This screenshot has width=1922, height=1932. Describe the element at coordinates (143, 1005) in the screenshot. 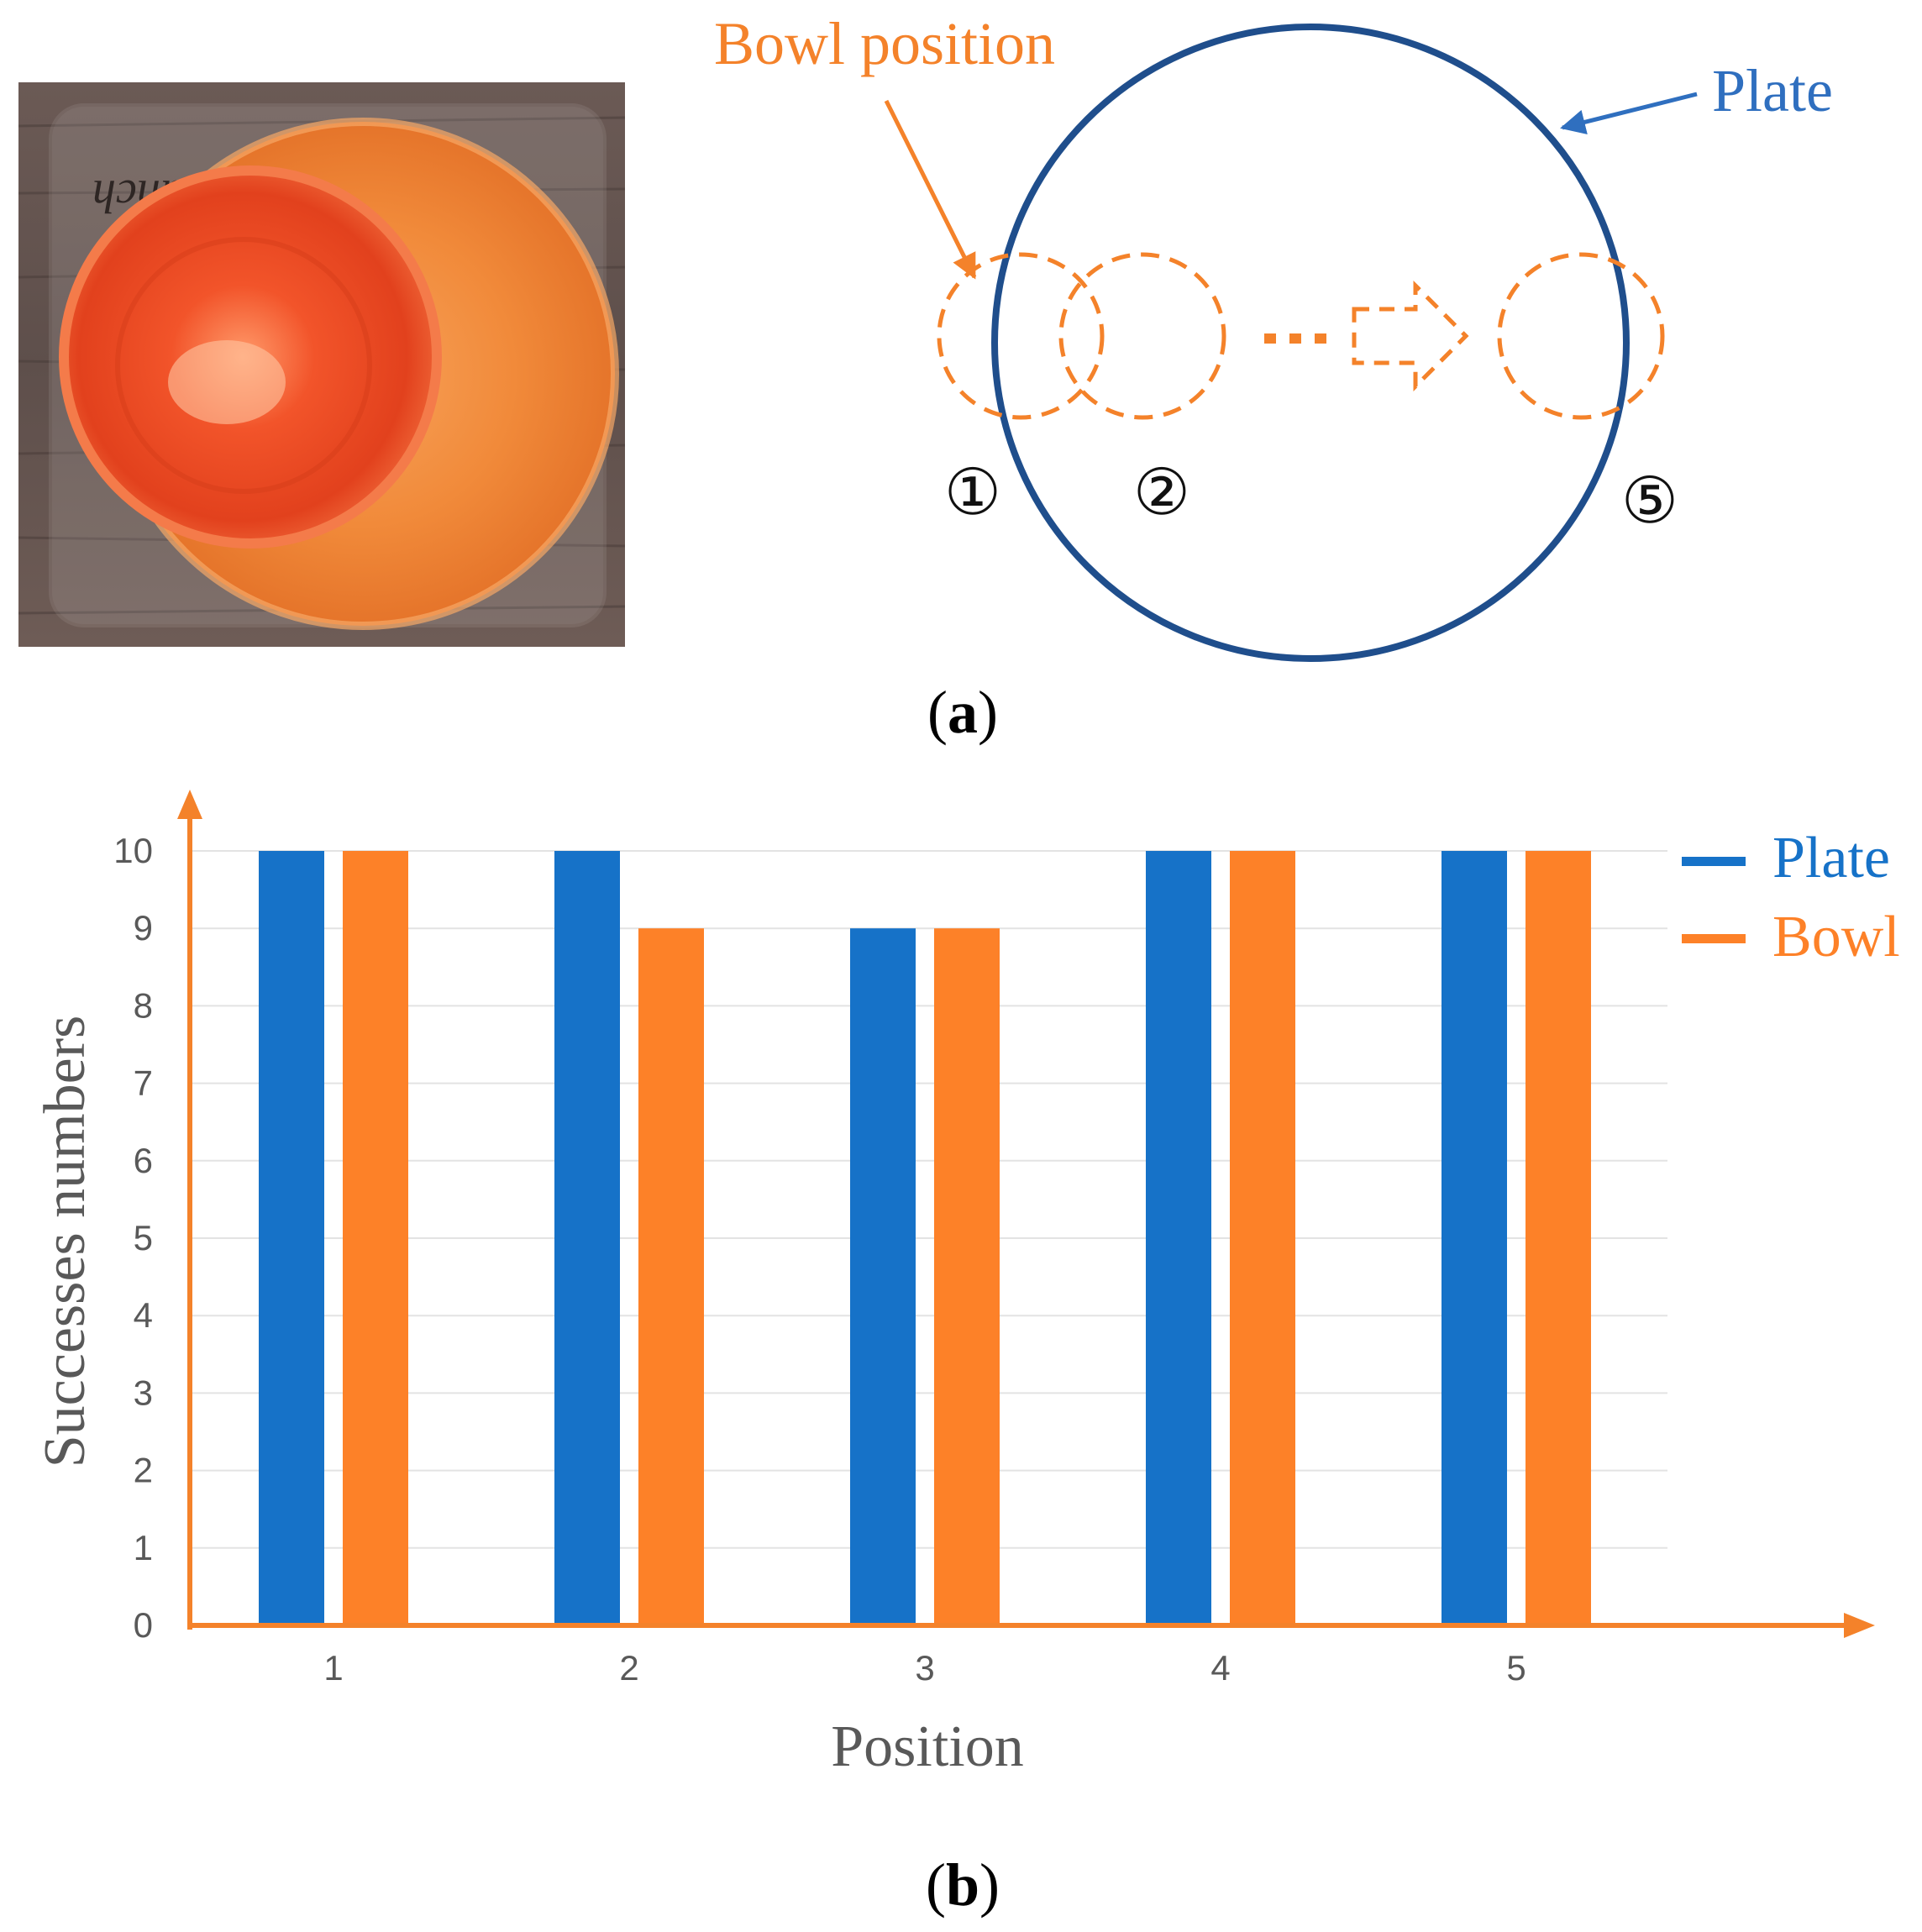

I see `y-tick-label: 8` at that location.